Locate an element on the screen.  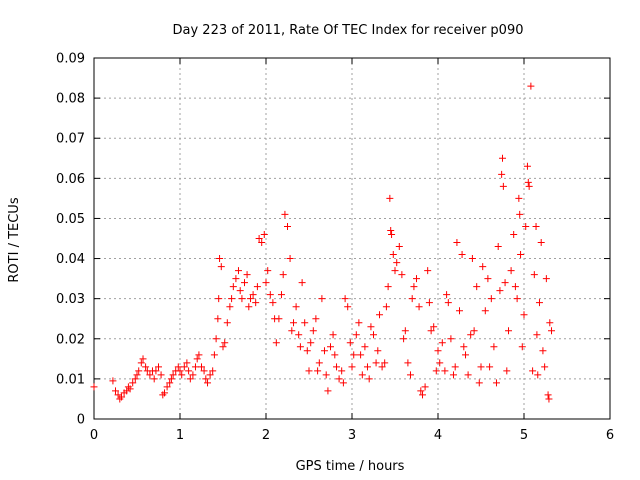
y-tick-label: 0.09 is located at coordinates (70, 59).